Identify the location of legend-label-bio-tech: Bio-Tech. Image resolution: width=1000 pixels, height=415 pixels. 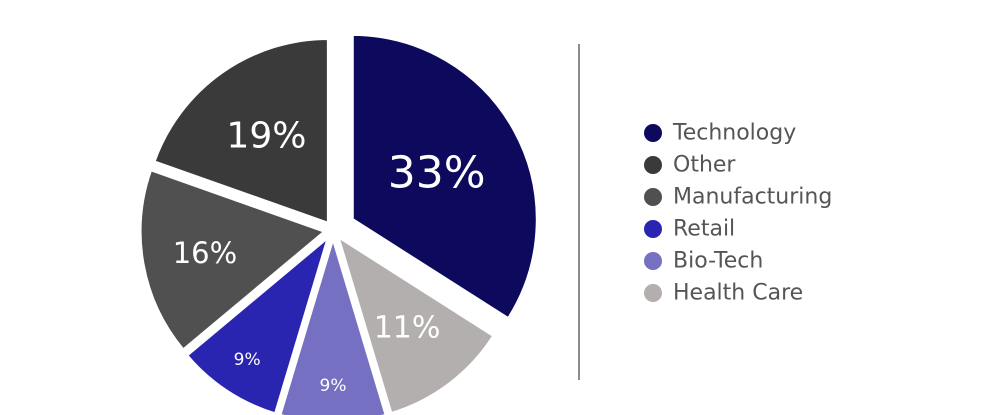
(718, 261).